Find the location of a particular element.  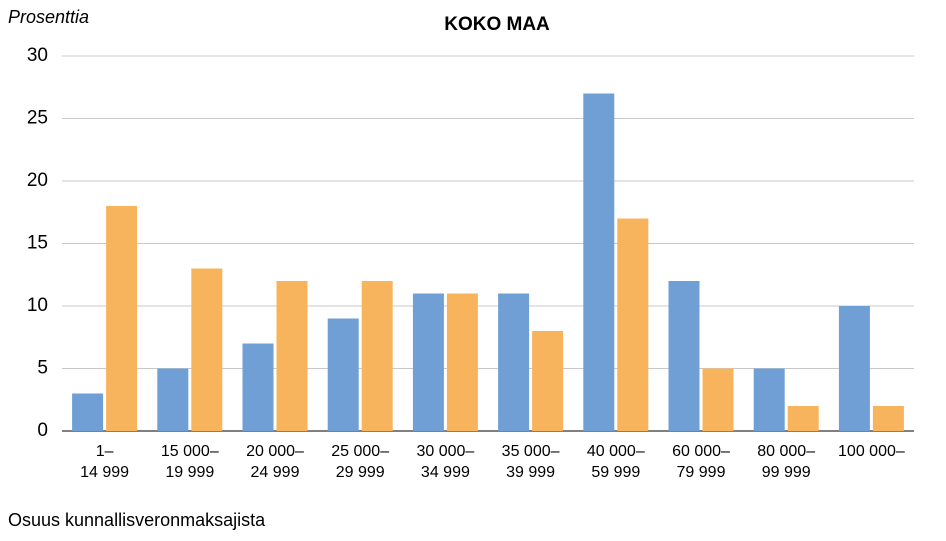

x-tick-label: 99 999 is located at coordinates (786, 472).